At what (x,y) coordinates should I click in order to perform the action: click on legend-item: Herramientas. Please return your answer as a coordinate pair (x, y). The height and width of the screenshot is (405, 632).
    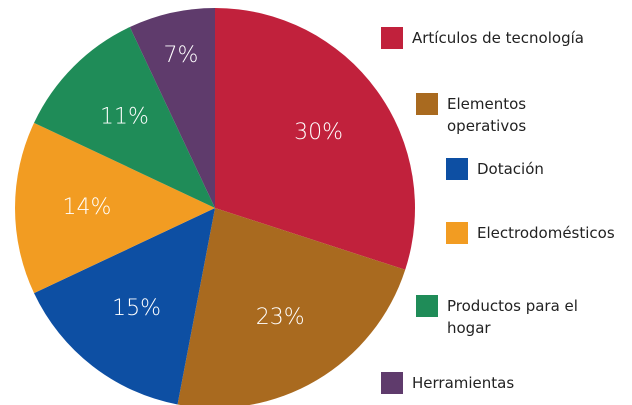
    Looking at the image, I should click on (447, 383).